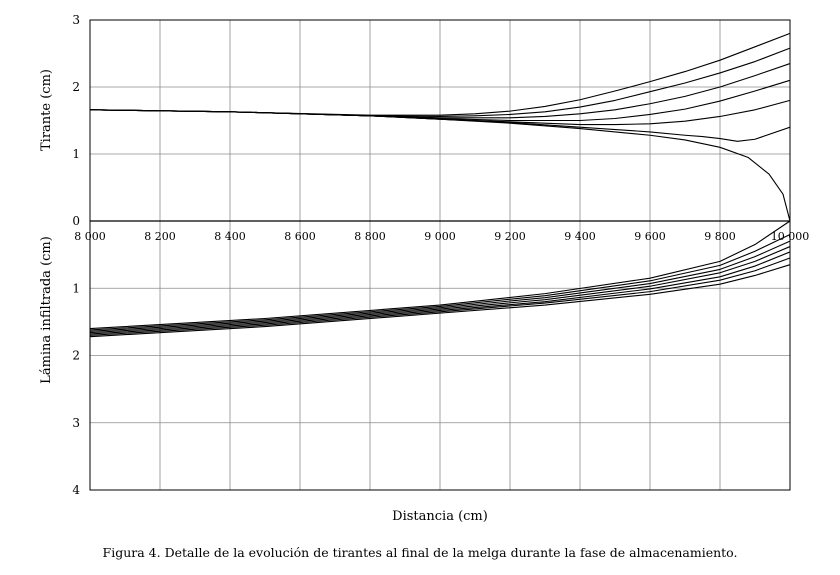  Describe the element at coordinates (370, 236) in the screenshot. I see `x-tick-label: 8 800` at that location.